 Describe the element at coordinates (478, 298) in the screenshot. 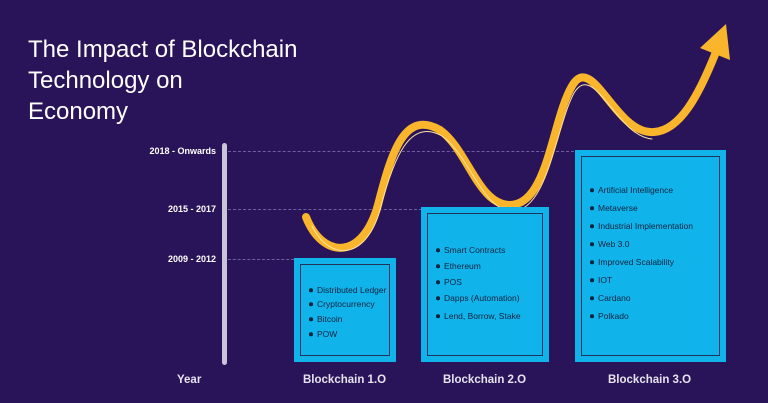

I see `list-item: Dapps (Automation)` at that location.